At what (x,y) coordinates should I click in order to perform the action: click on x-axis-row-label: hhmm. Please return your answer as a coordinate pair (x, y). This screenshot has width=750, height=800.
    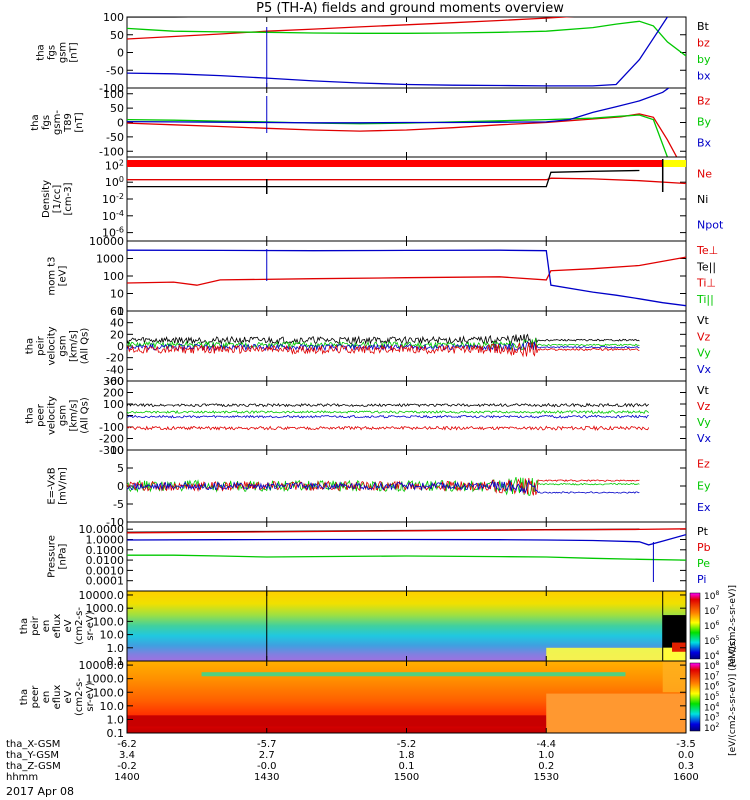
    Looking at the image, I should click on (22, 777).